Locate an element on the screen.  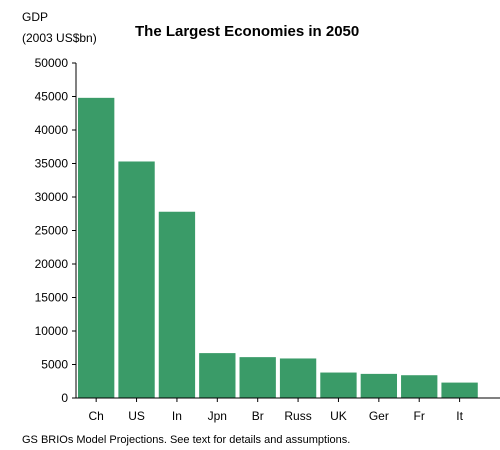
y-tick-label: 45000 is located at coordinates (52, 97).